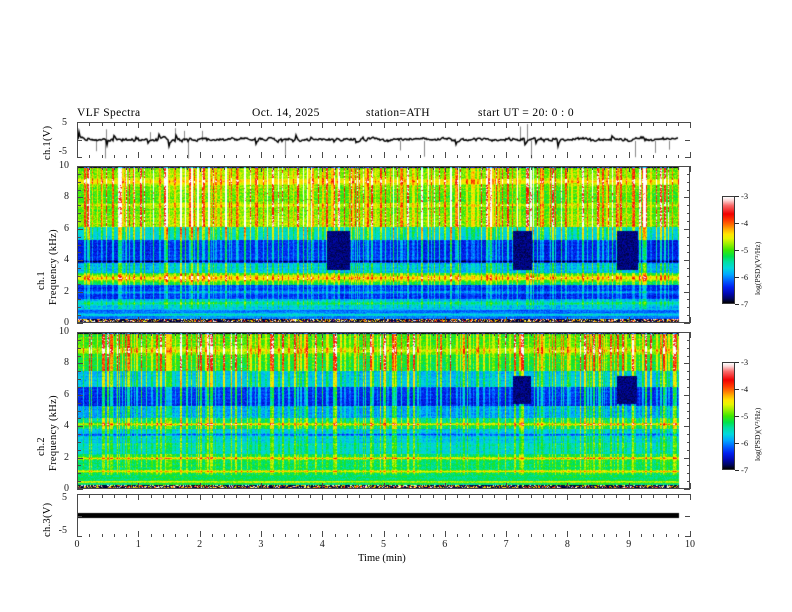 The width and height of the screenshot is (792, 612). I want to click on x-tick-label-2: 2, so click(200, 544).